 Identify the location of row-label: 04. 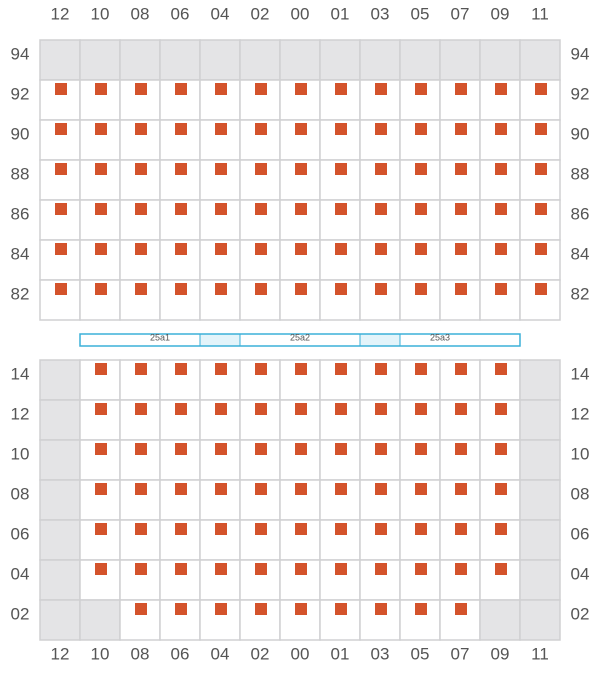
(20, 573).